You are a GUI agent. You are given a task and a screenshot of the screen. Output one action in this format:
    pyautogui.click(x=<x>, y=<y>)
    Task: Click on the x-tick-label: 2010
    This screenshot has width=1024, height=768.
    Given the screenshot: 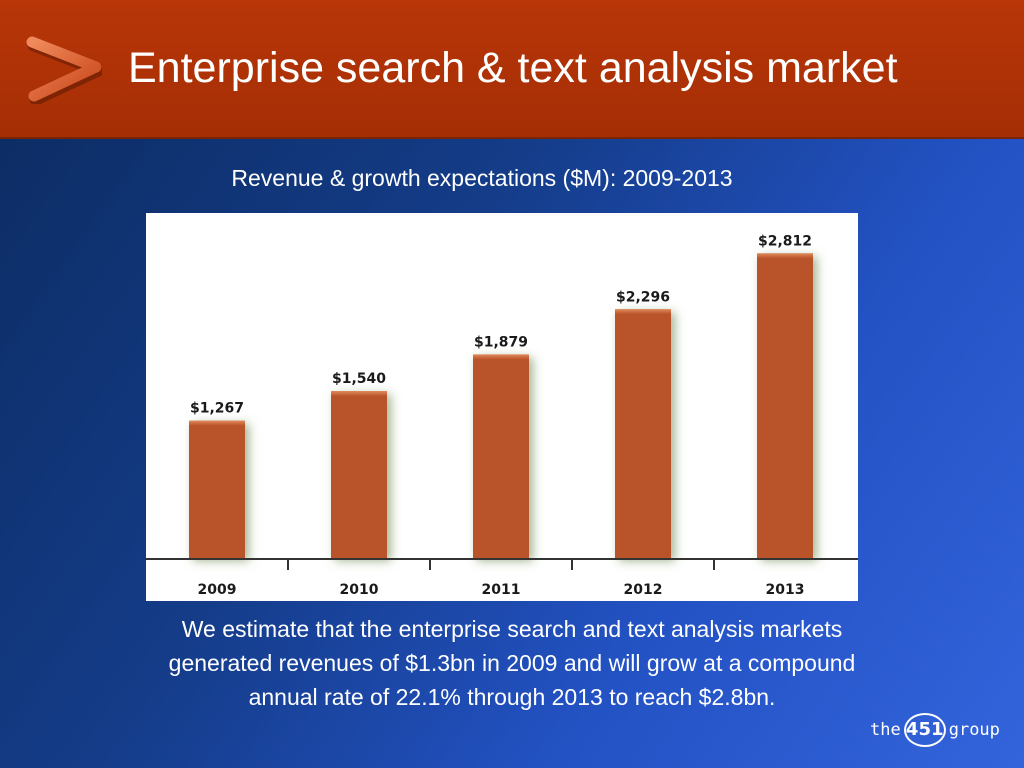 What is the action you would take?
    pyautogui.click(x=359, y=590)
    